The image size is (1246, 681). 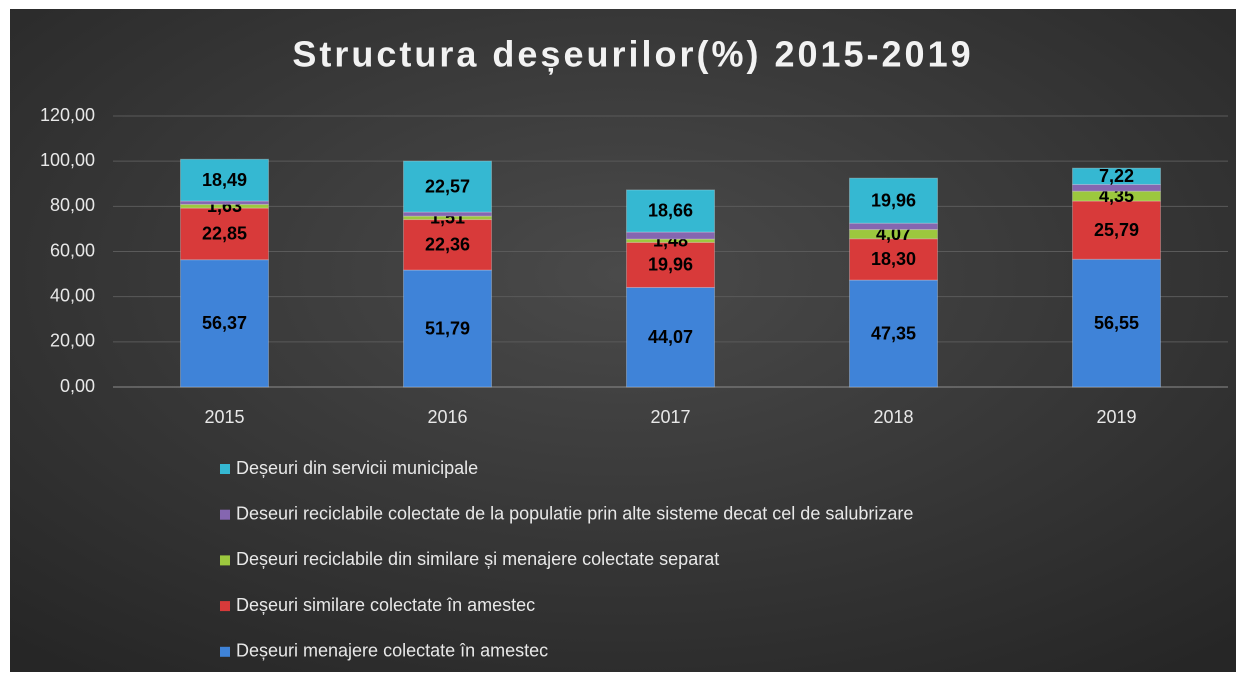 I want to click on data-label: 18,30, so click(x=893, y=259).